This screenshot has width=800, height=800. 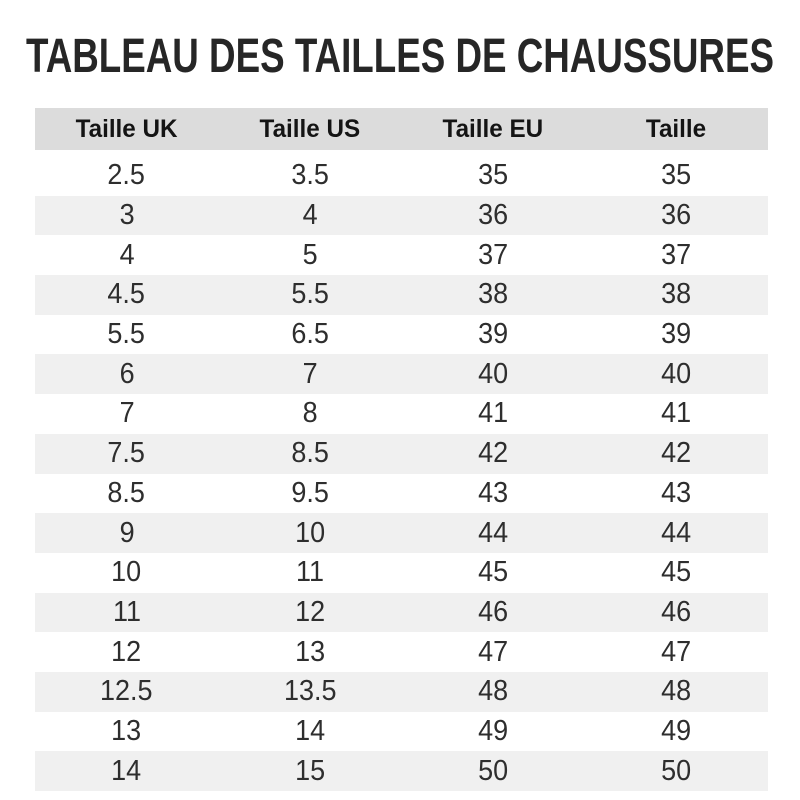 I want to click on table-cell: 14, so click(x=126, y=770).